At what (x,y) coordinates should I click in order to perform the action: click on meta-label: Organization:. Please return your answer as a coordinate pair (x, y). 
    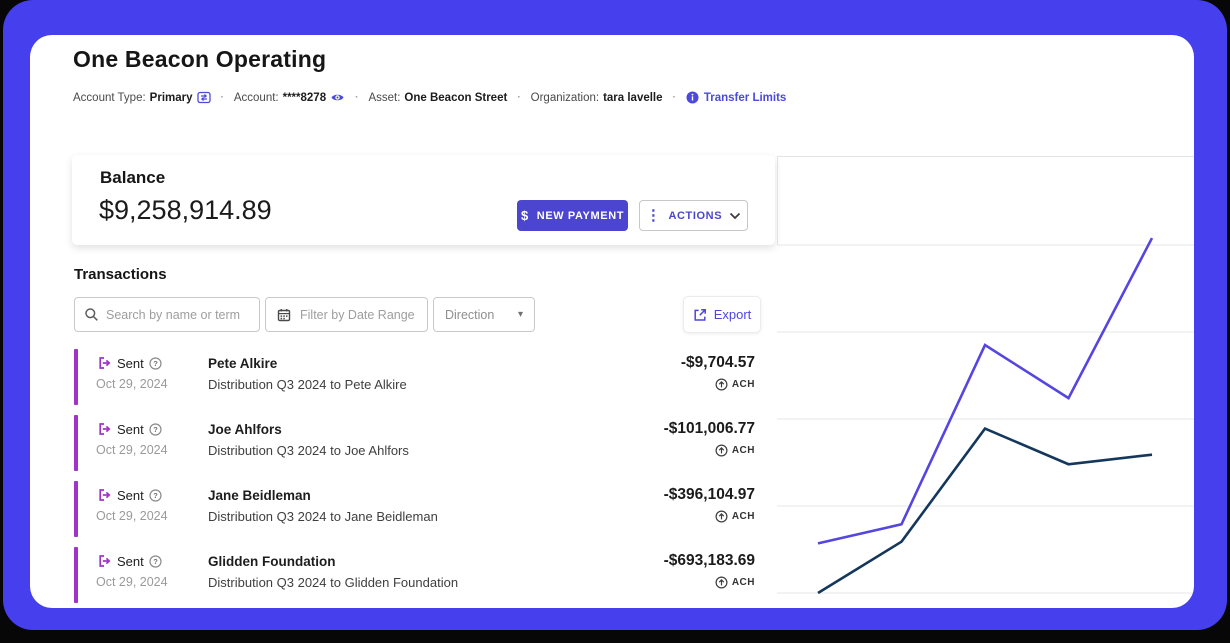
    Looking at the image, I should click on (565, 97).